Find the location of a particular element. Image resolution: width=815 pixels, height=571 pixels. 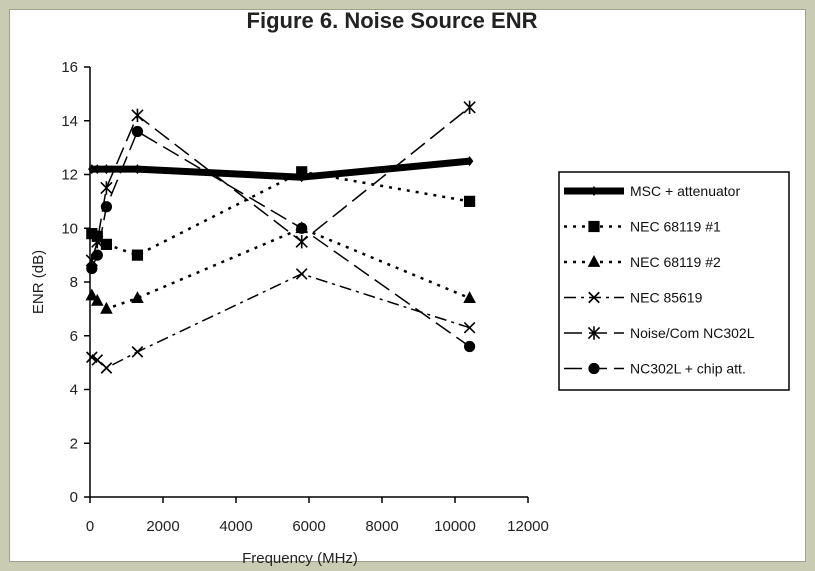

legend-entry: NEC 68119 #1 is located at coordinates (642, 227).